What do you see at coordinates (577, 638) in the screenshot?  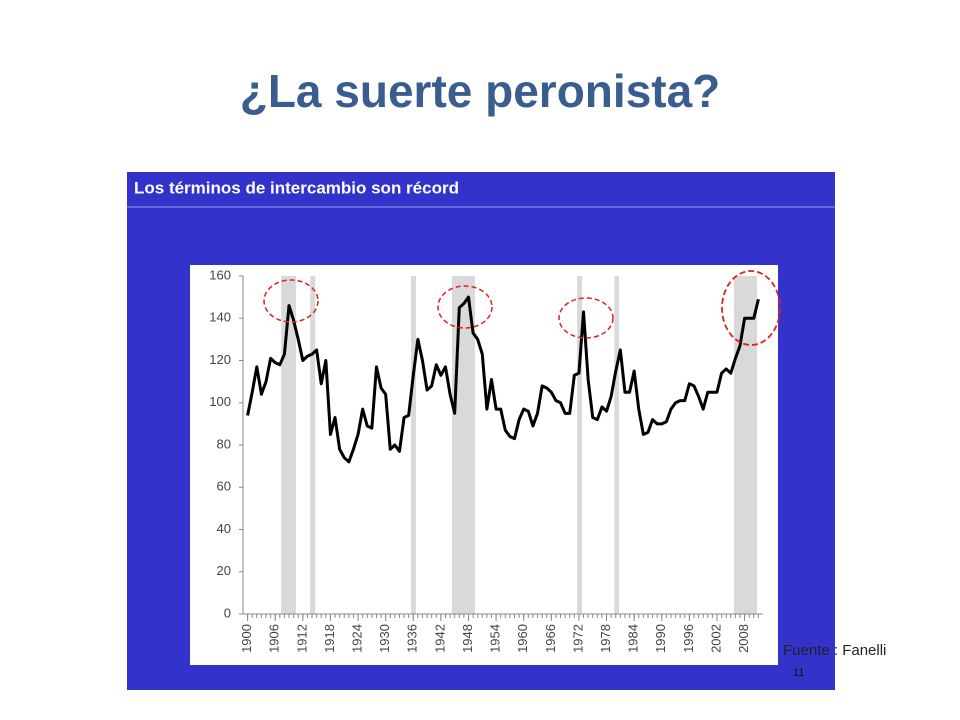 I see `x-tick-label: 1972` at bounding box center [577, 638].